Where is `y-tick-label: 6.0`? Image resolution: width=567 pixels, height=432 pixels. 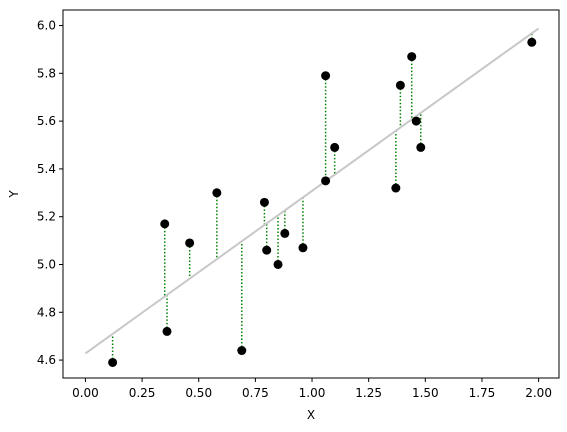 y-tick-label: 6.0 is located at coordinates (46, 26).